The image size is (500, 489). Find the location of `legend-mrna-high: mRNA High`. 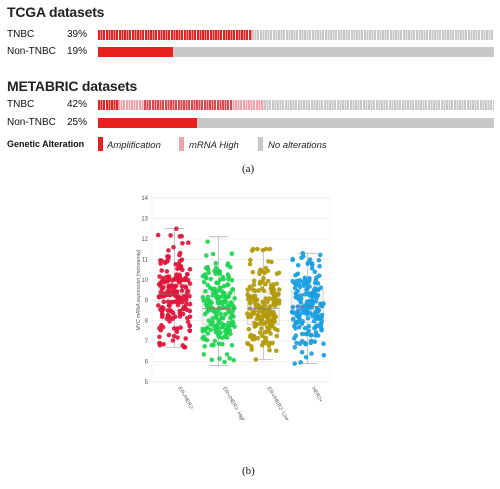

legend-mrna-high: mRNA High is located at coordinates (214, 145).